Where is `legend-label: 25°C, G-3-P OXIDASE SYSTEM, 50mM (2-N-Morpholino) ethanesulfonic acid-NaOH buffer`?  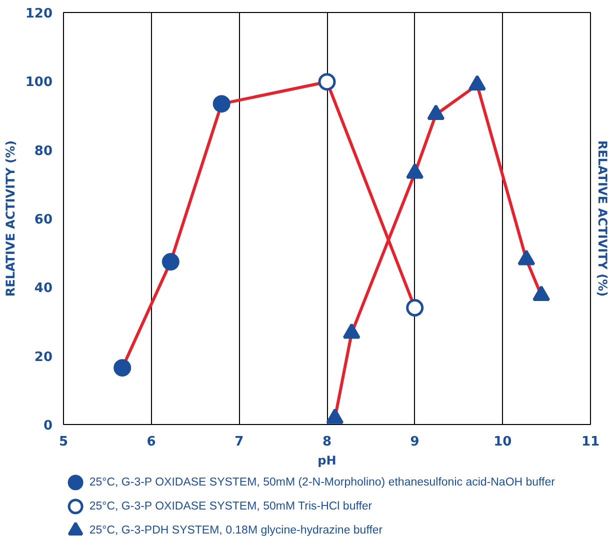 legend-label: 25°C, G-3-P OXIDASE SYSTEM, 50mM (2-N-Morpholino) ethanesulfonic acid-NaOH buffer is located at coordinates (322, 482).